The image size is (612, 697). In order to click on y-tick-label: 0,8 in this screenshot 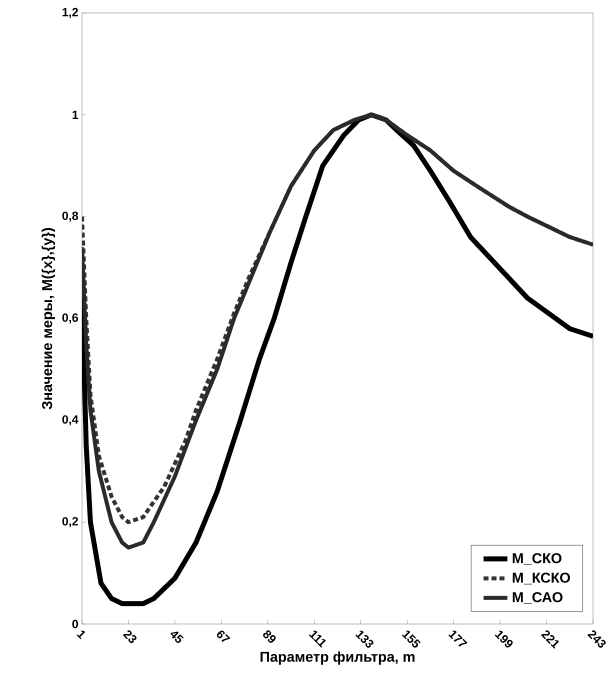, I will do `click(70, 217)`.